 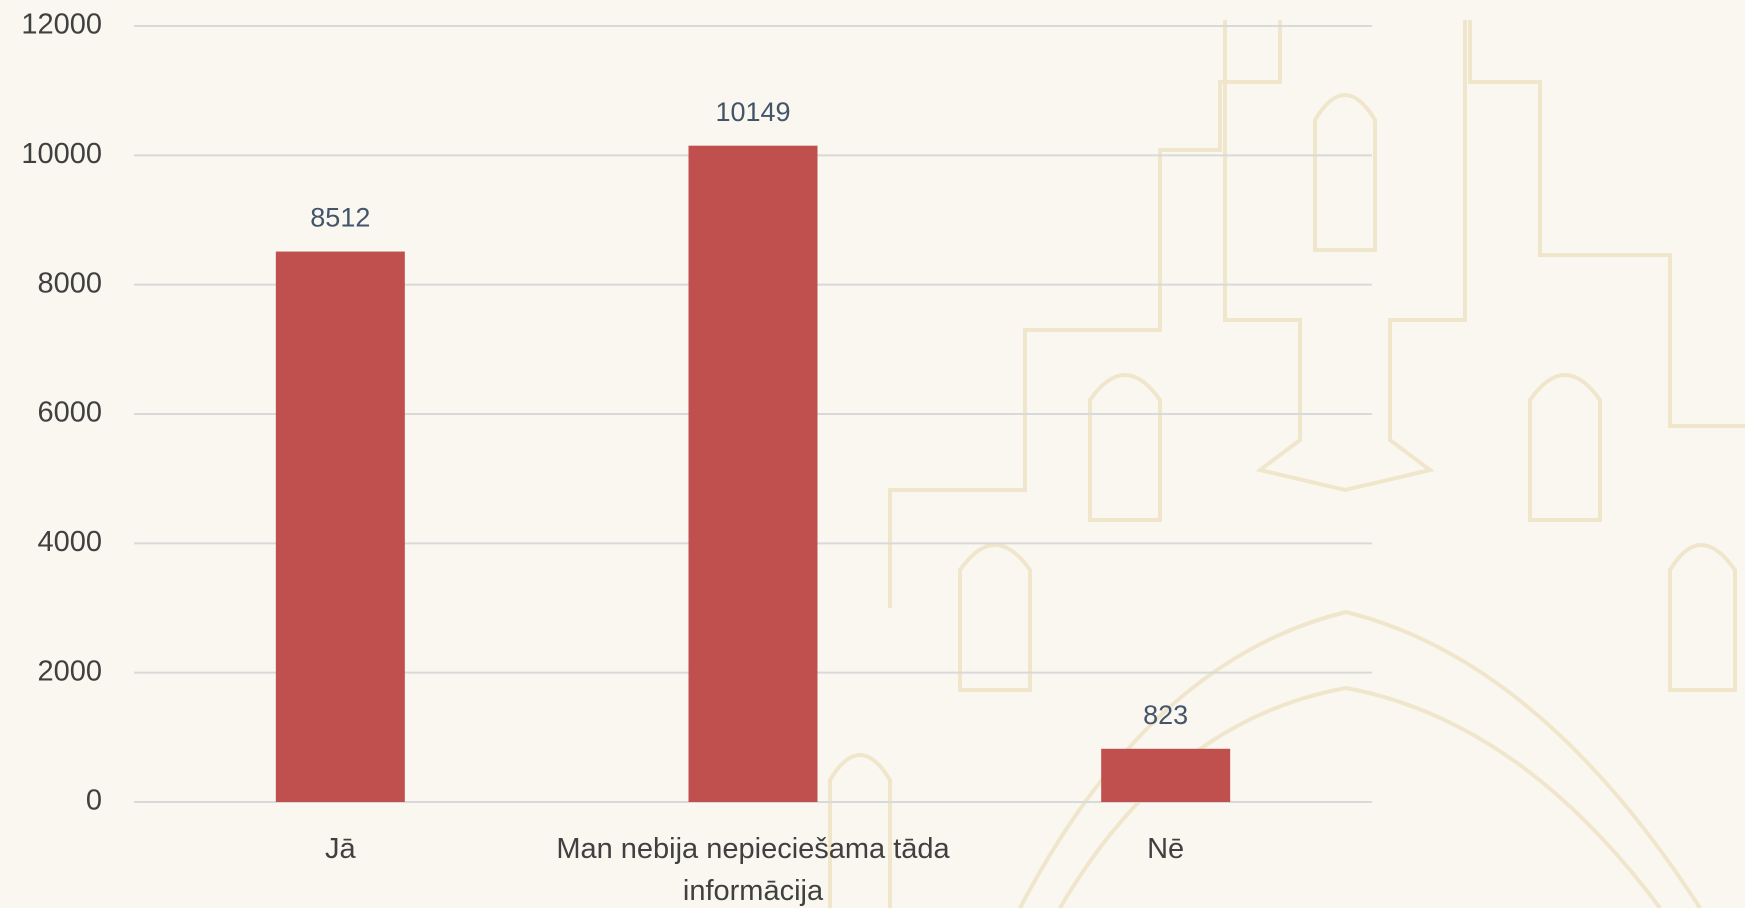 What do you see at coordinates (752, 112) in the screenshot?
I see `value-label: 10149` at bounding box center [752, 112].